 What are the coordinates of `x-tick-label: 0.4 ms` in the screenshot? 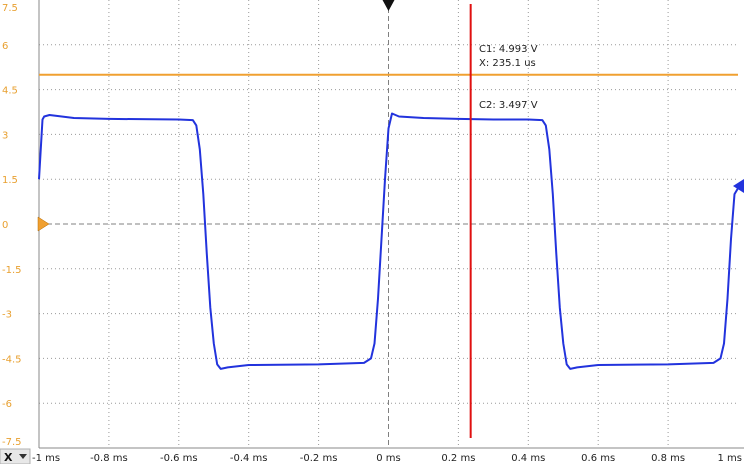 It's located at (528, 458).